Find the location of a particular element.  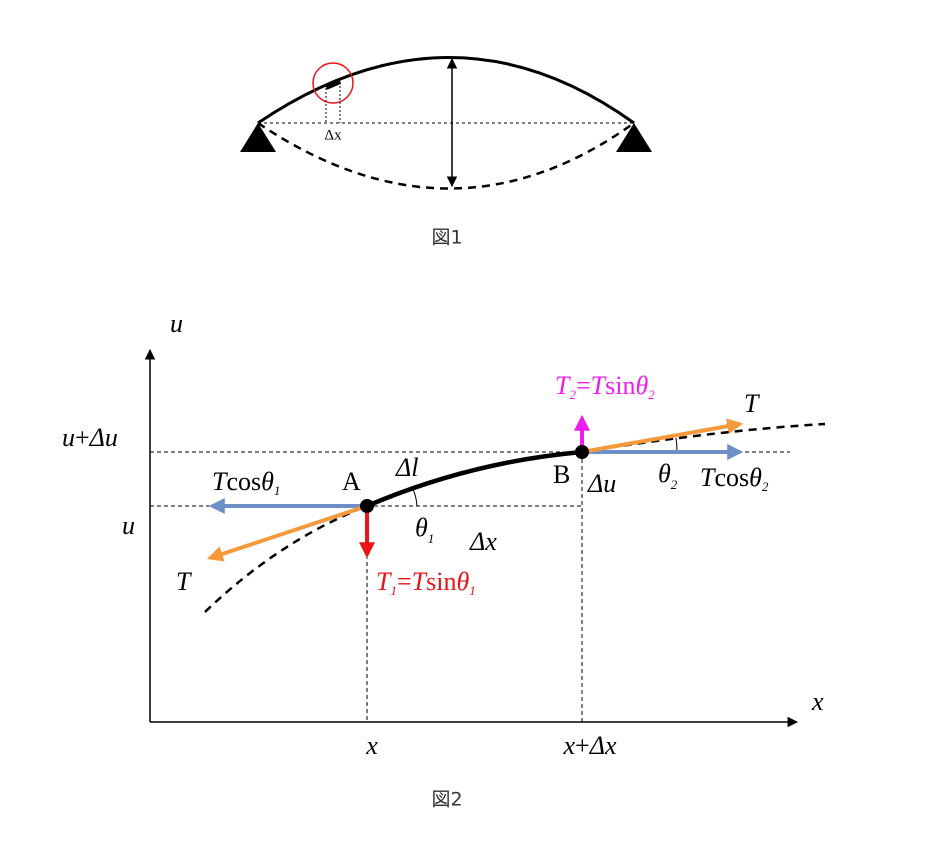

label: x is located at coordinates (371, 745).